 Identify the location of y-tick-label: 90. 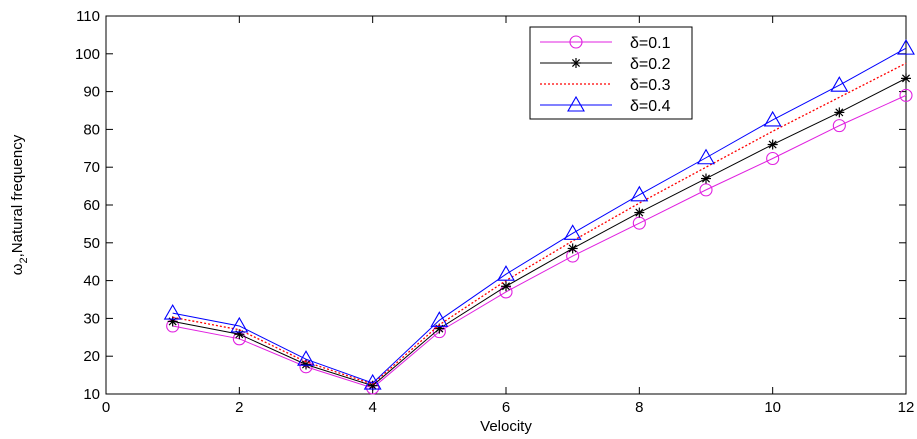
(91, 92).